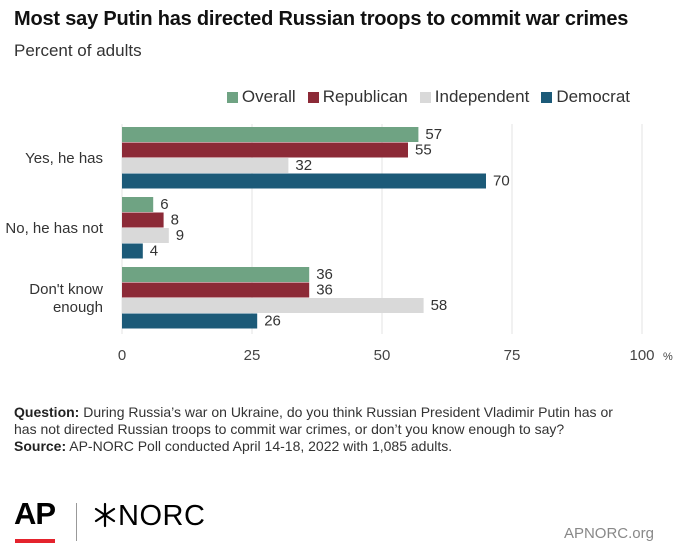 The height and width of the screenshot is (560, 676). What do you see at coordinates (252, 355) in the screenshot?
I see `x-tick-label: 25` at bounding box center [252, 355].